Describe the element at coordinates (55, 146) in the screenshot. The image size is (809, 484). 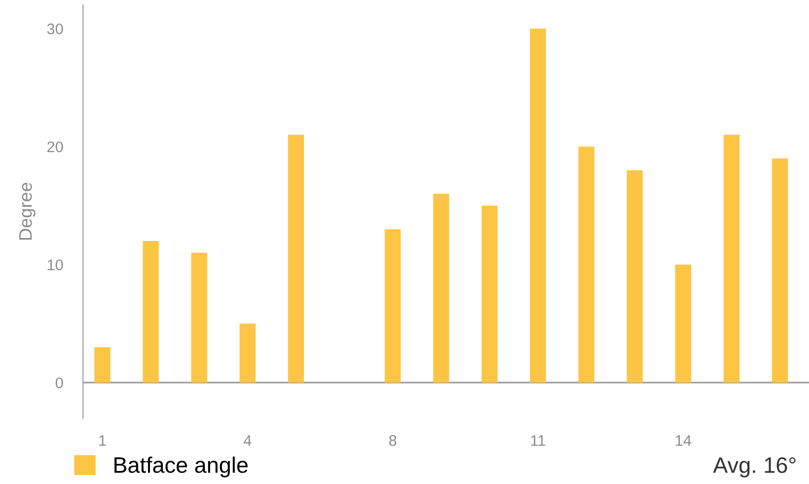
I see `y-tick-label: 20` at that location.